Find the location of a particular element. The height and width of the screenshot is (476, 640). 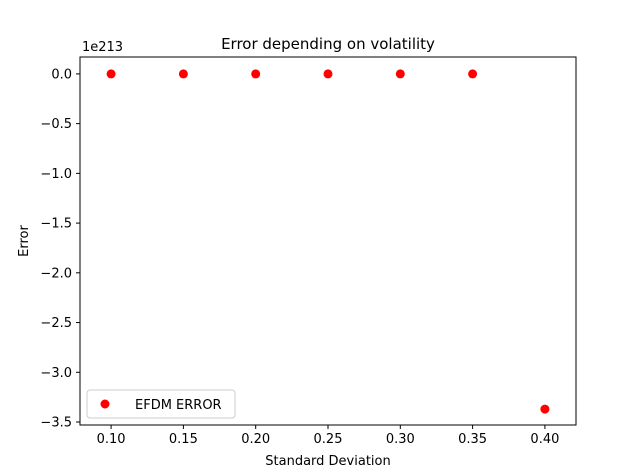

legend-marker is located at coordinates (105, 404).